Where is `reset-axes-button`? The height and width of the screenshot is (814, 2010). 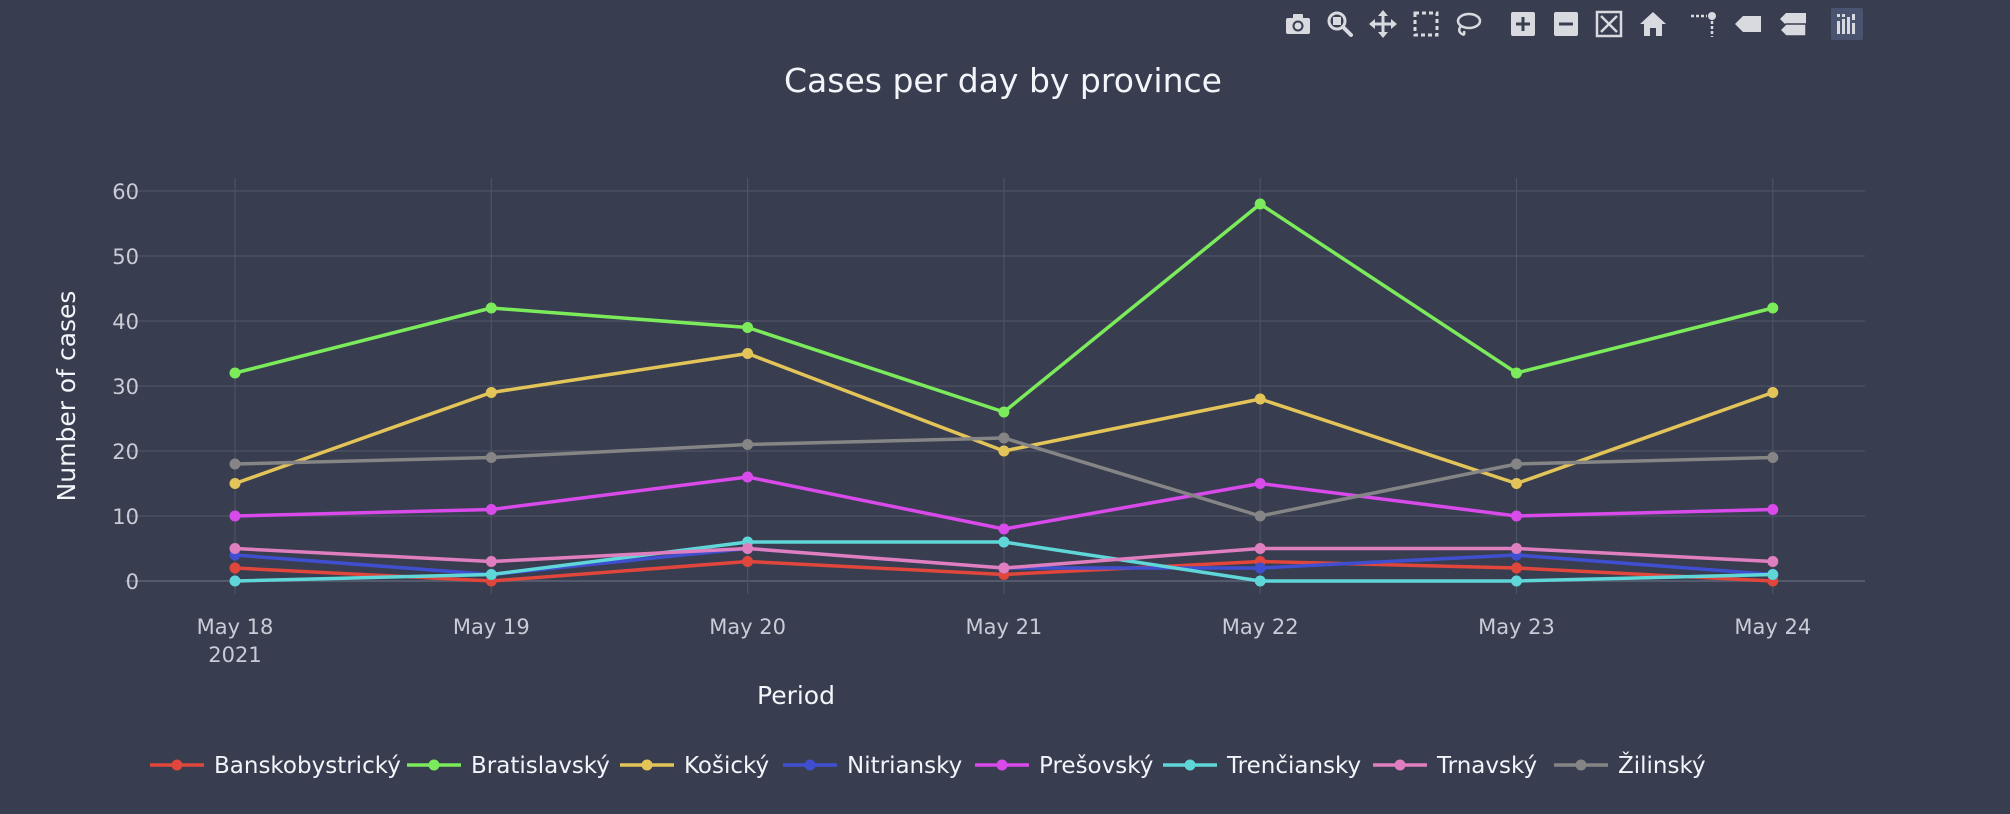
reset-axes-button is located at coordinates (1653, 24).